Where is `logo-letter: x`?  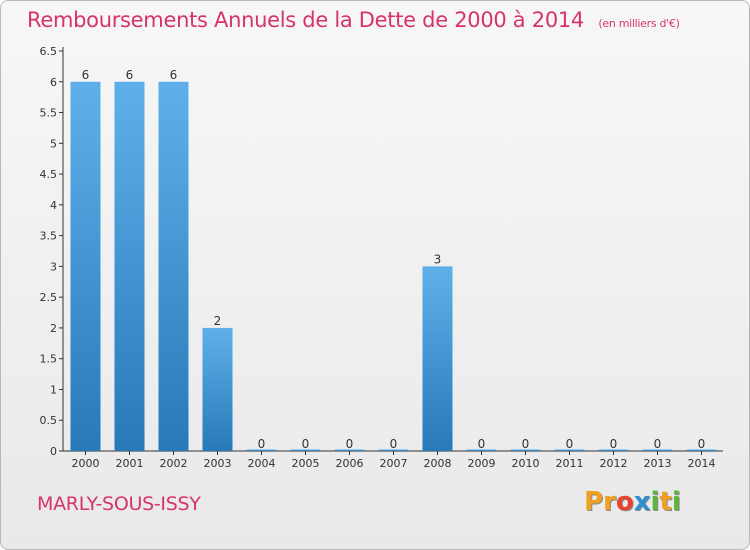 logo-letter: x is located at coordinates (642, 502).